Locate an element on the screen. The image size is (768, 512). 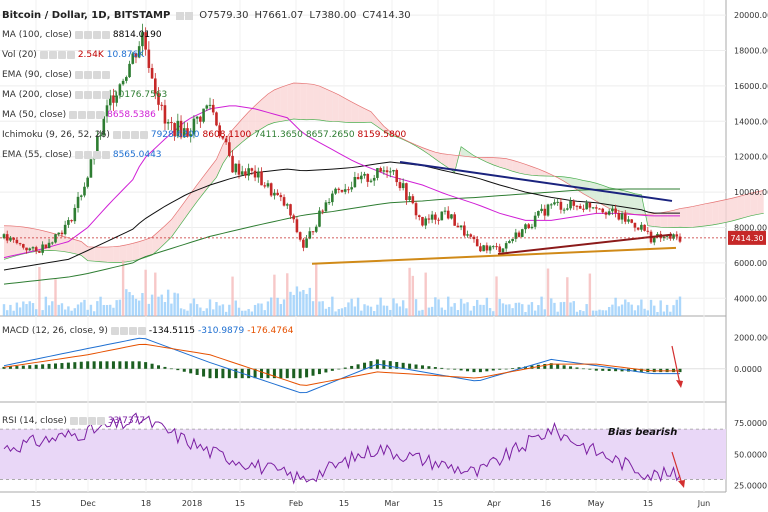
rsi-buttons is located at coordinates (87, 421).